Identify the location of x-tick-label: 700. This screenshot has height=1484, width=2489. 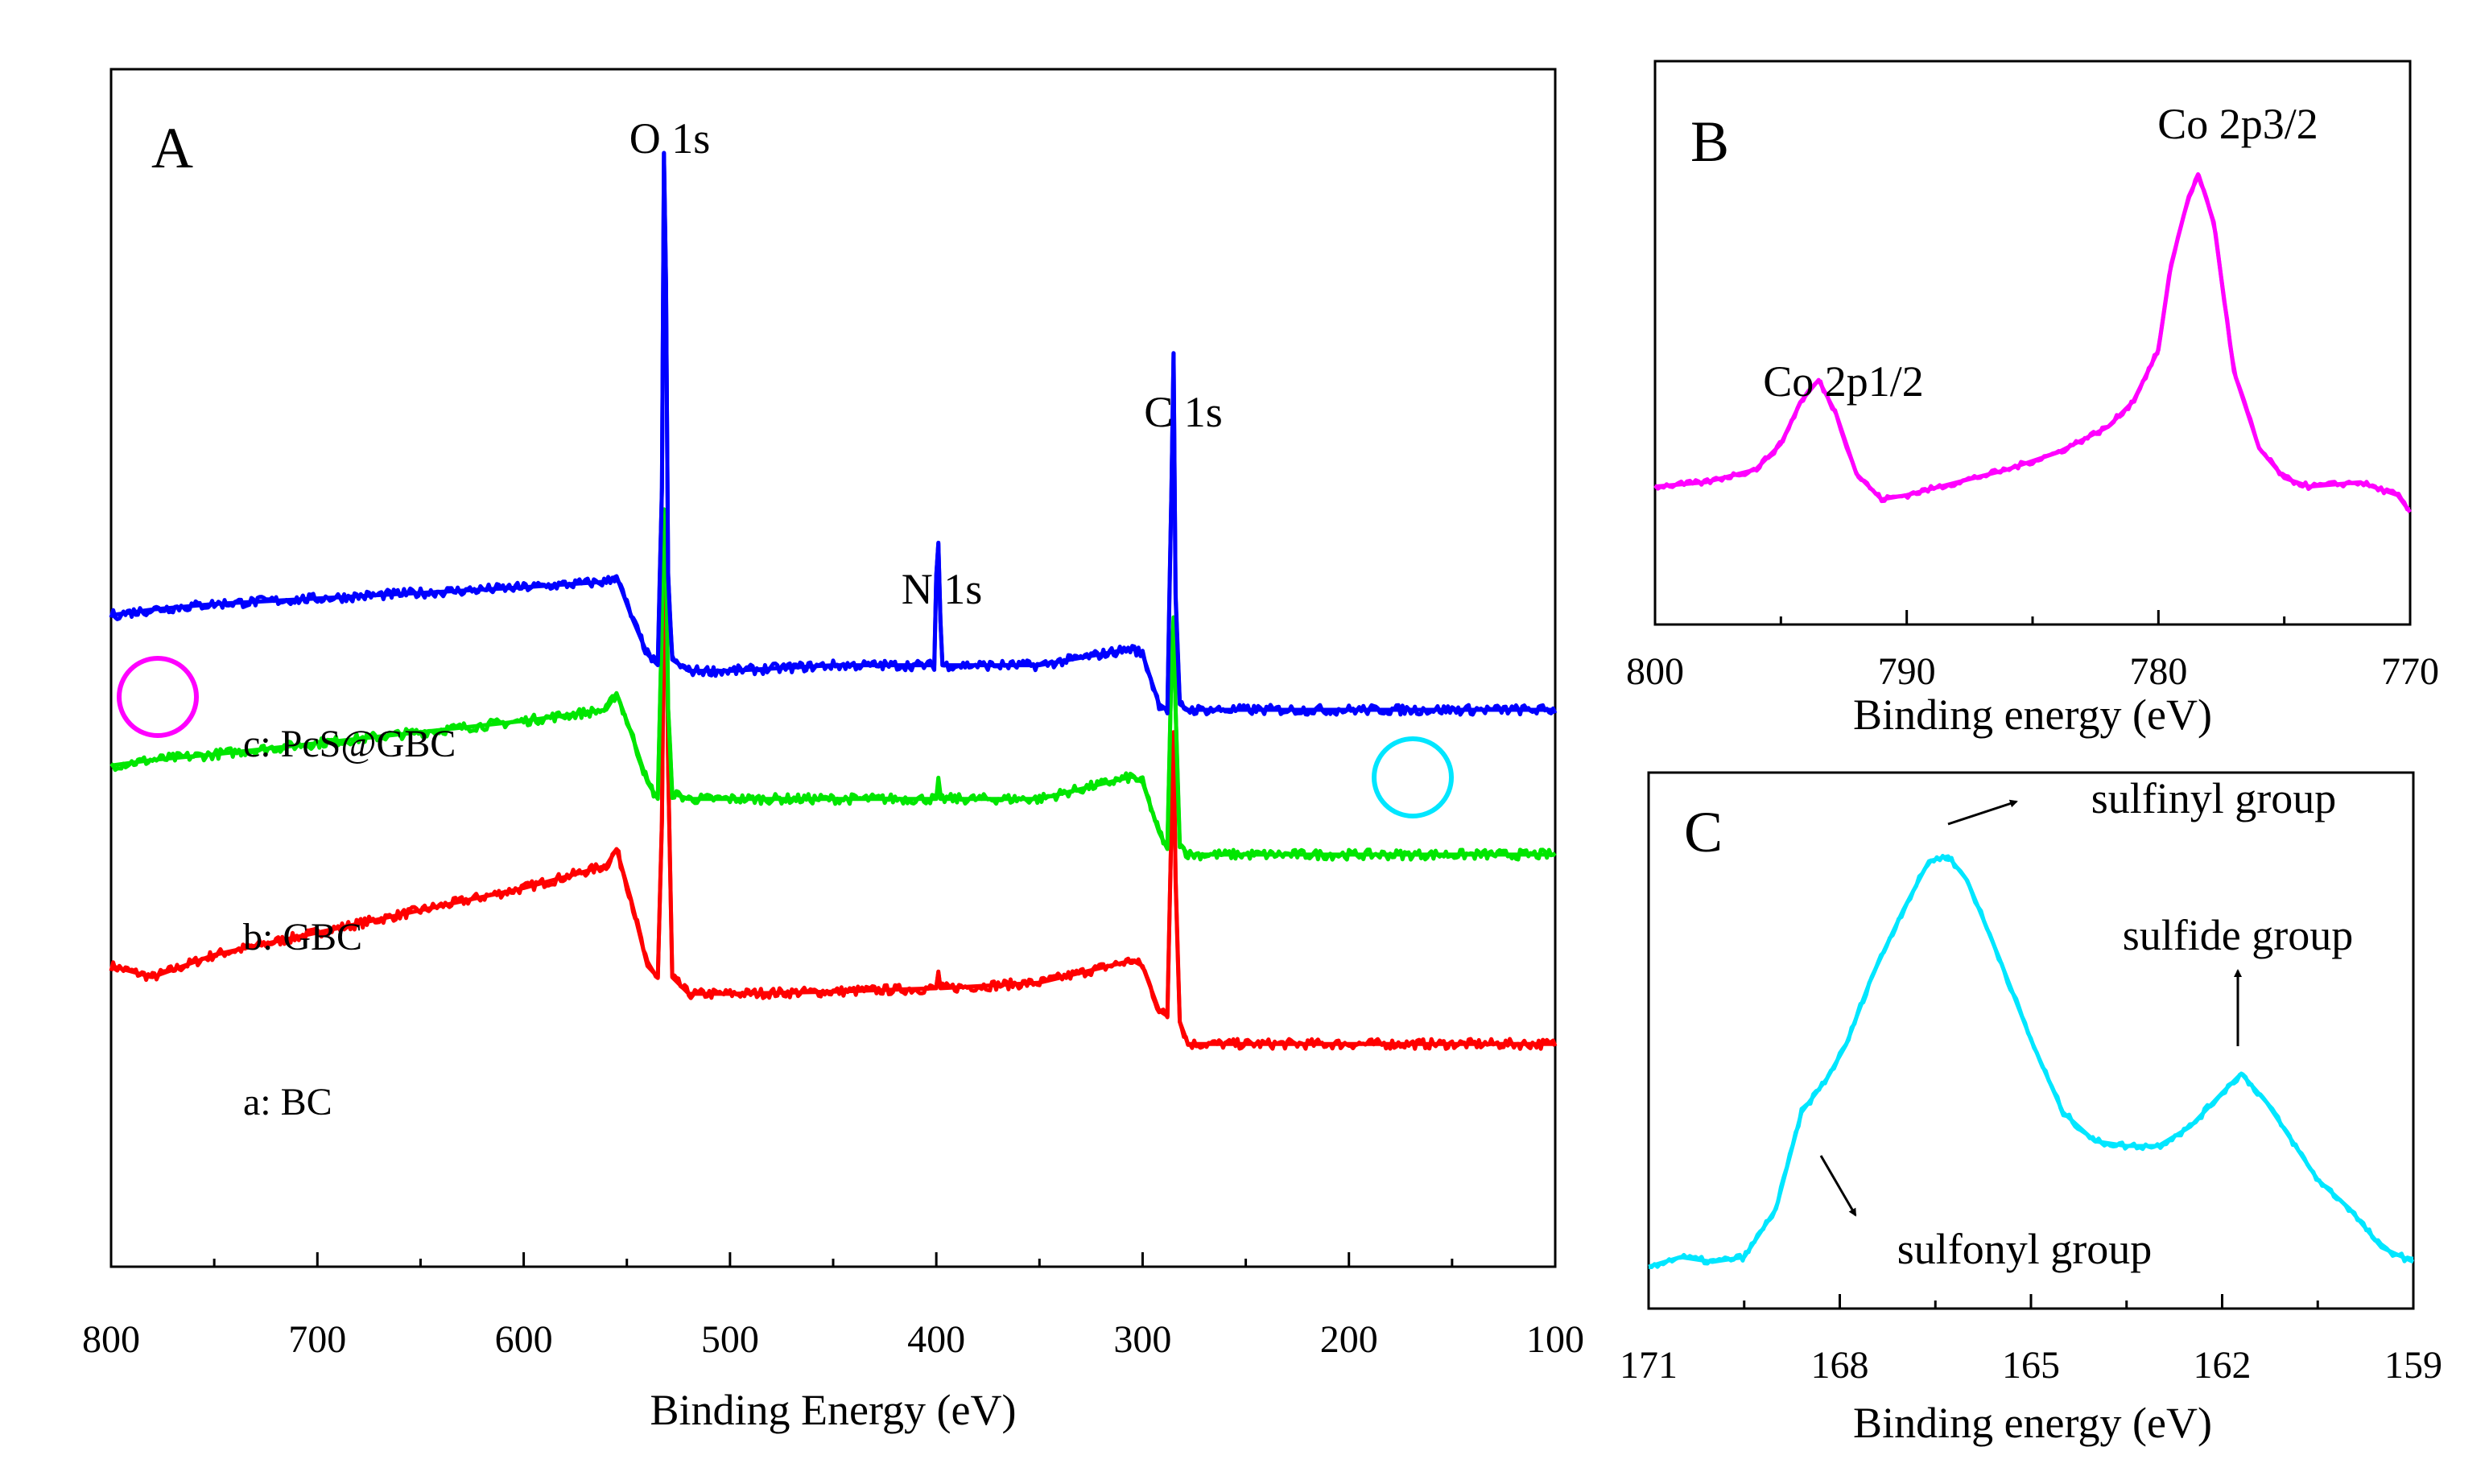
(317, 1339).